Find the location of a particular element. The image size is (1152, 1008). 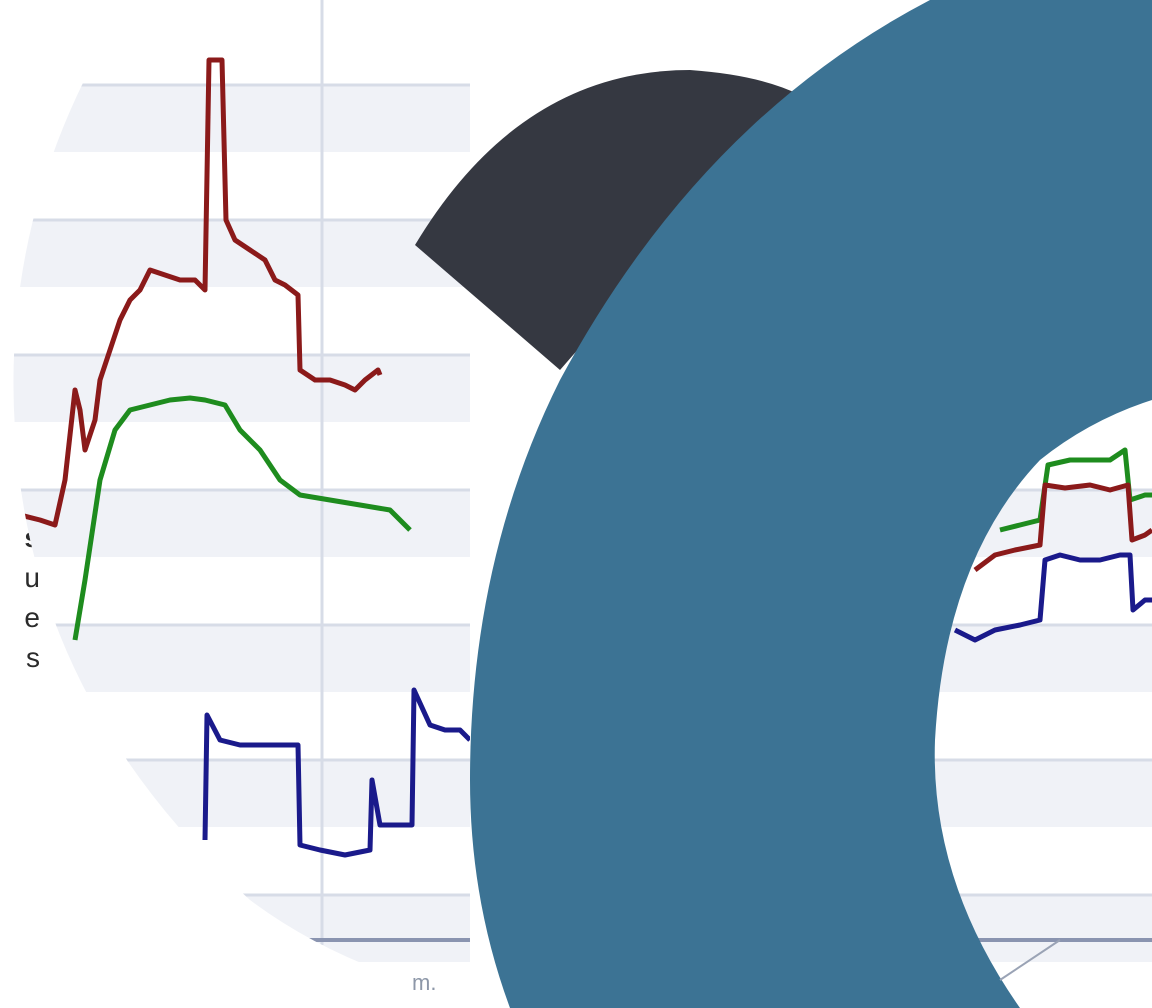

side-text-line: s is located at coordinates (33, 657).